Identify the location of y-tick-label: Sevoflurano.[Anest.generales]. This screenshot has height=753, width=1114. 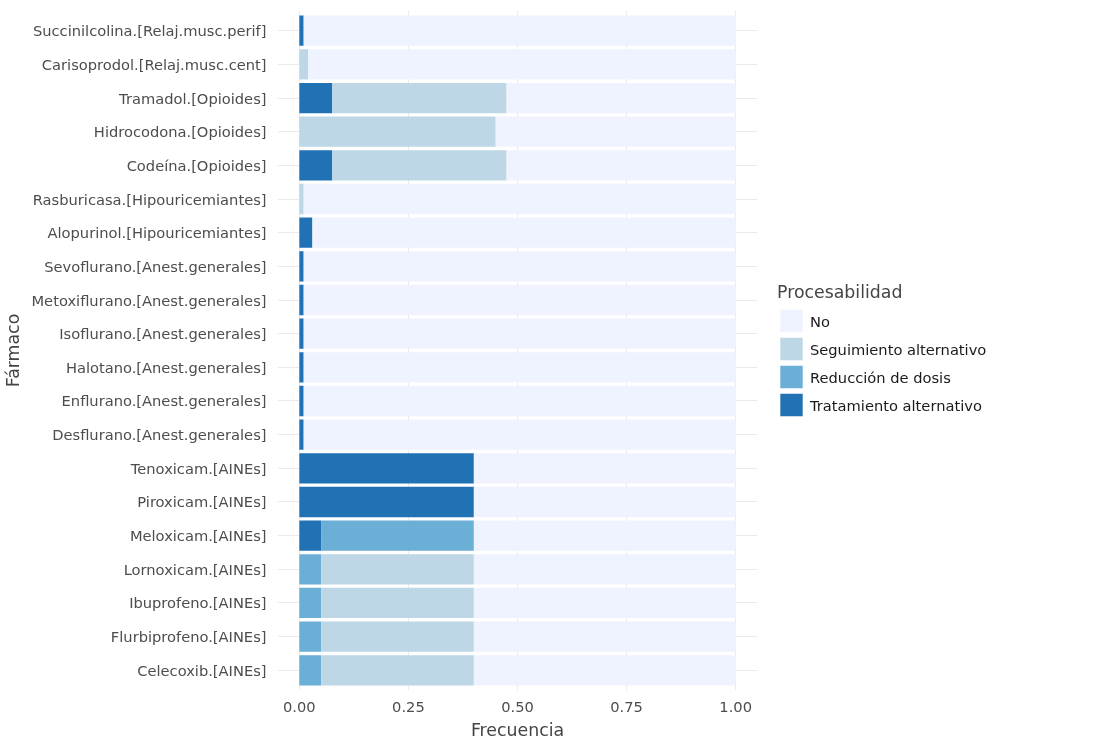
(155, 266).